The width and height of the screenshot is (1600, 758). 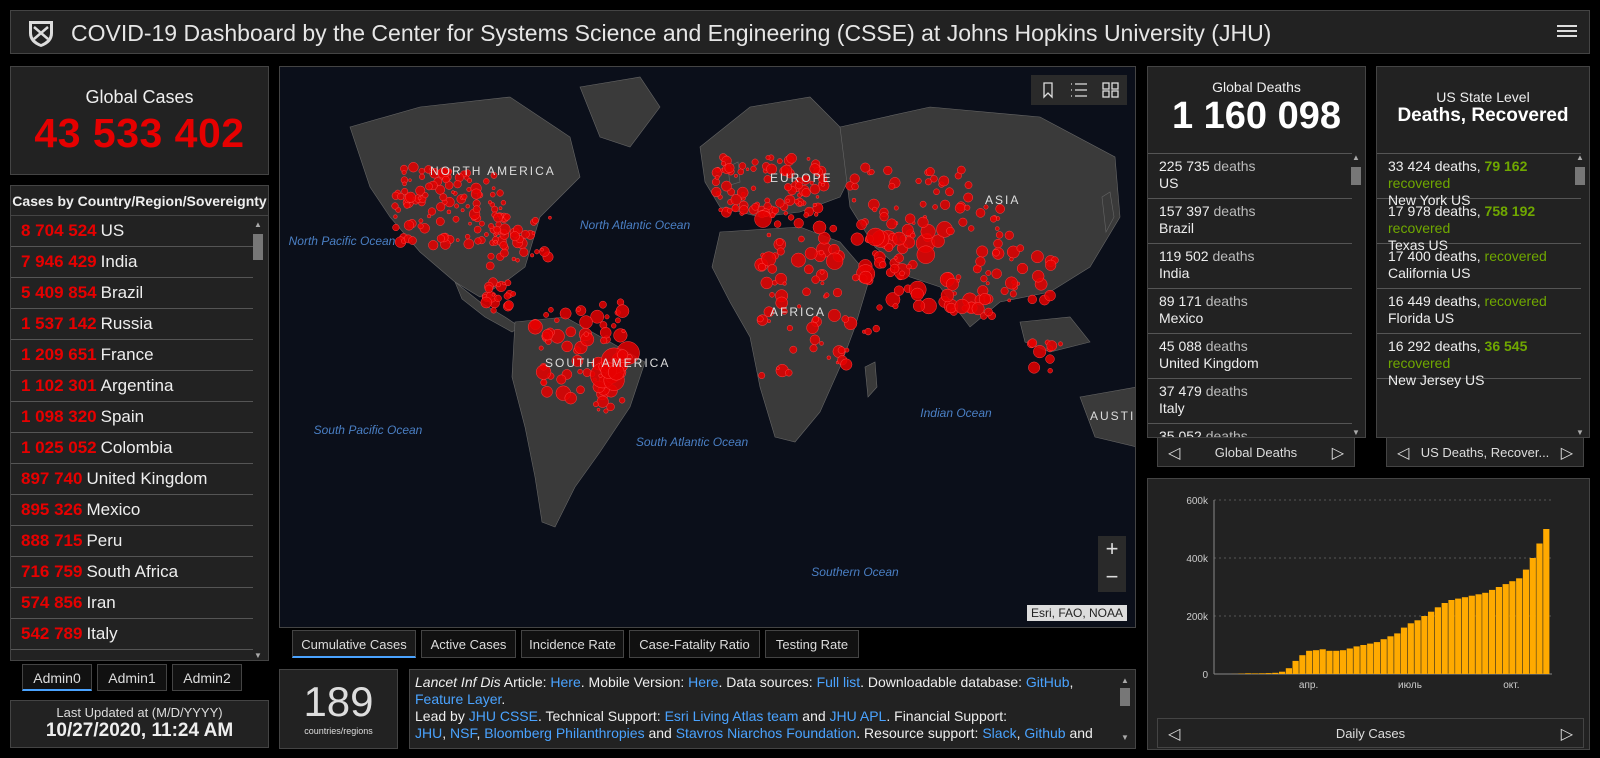 What do you see at coordinates (1479, 266) in the screenshot?
I see `state-list-item: 17 400 deaths, recovered California US` at bounding box center [1479, 266].